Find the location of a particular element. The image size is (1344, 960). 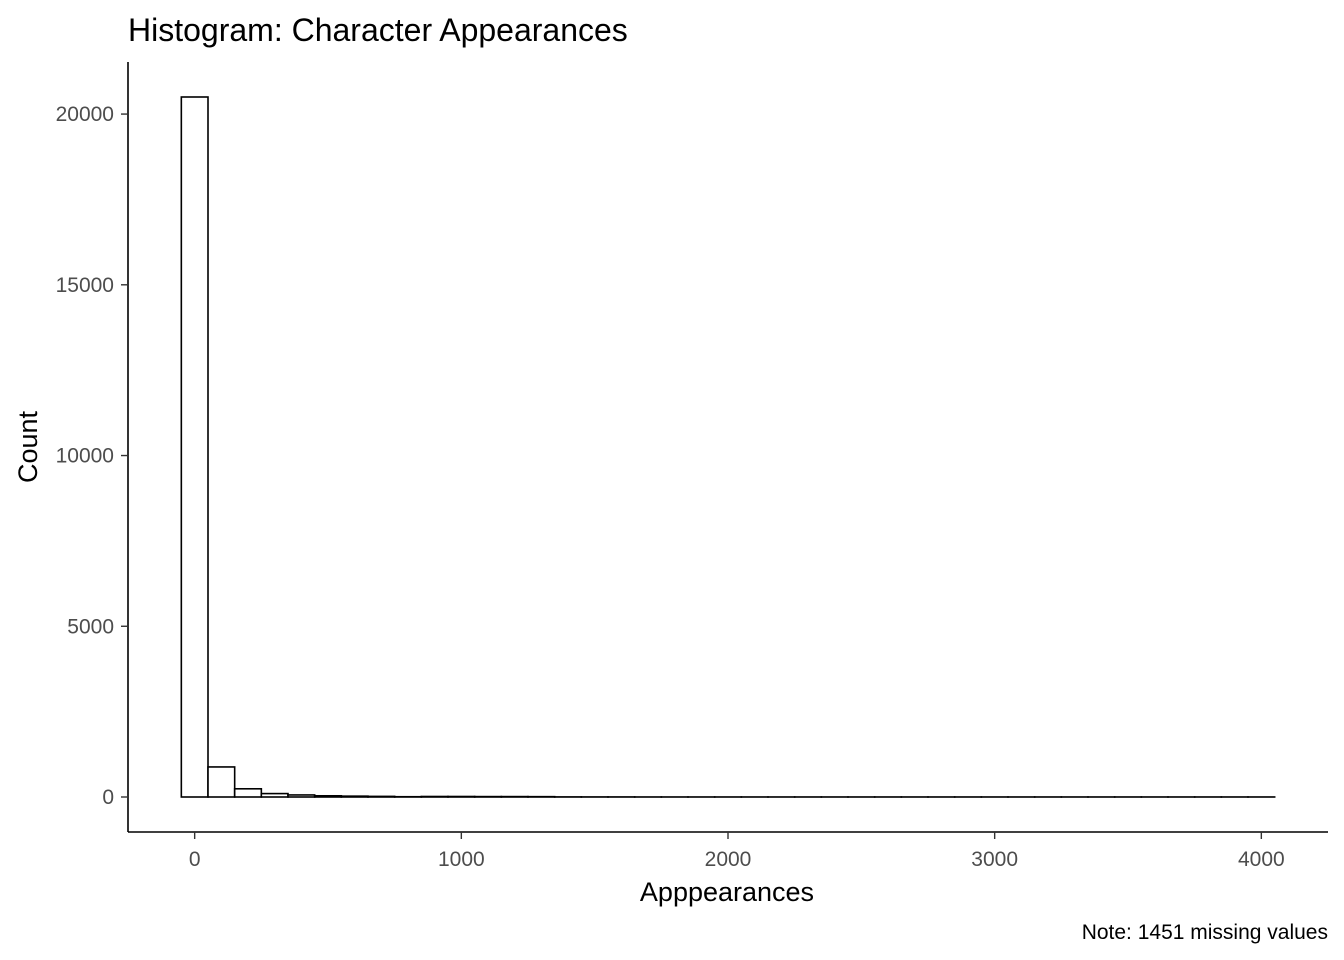

y-tick-label: 5000 is located at coordinates (90, 626).